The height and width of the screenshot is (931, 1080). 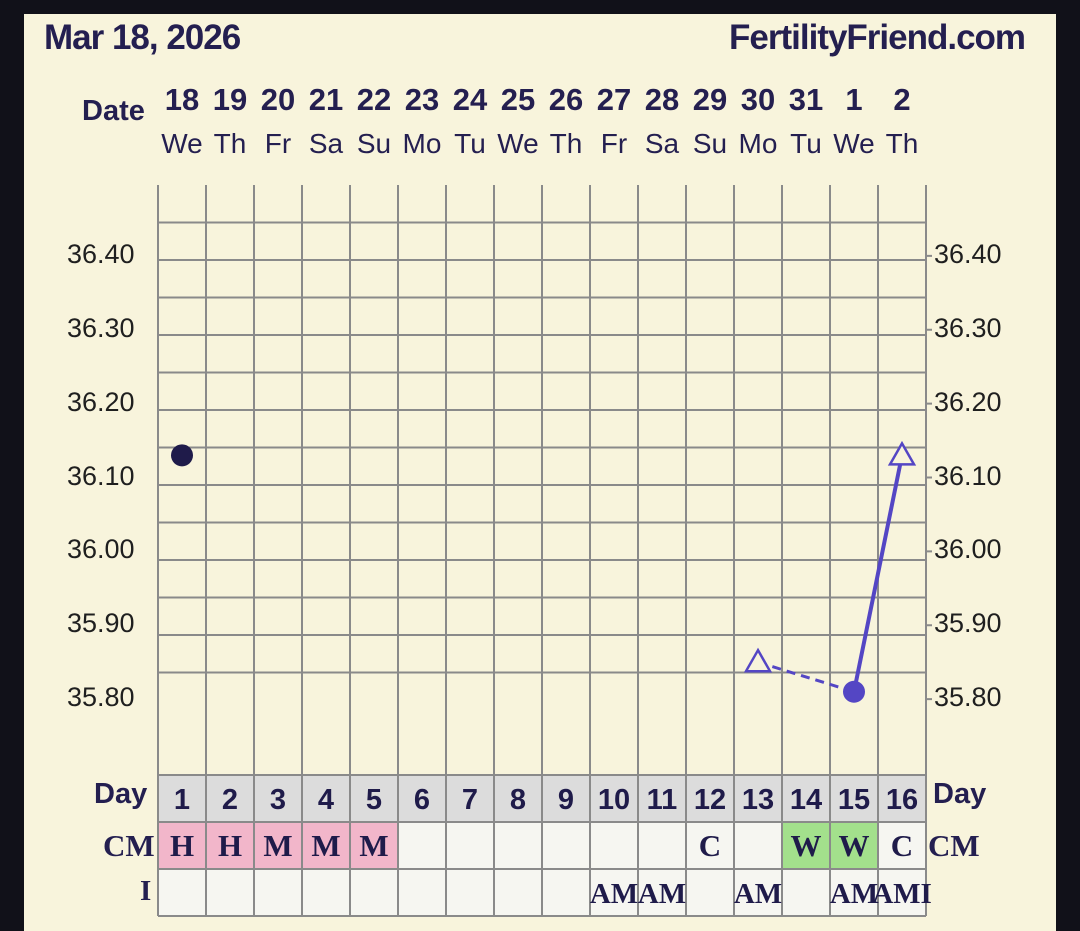 I want to click on day-number: 13, so click(x=758, y=800).